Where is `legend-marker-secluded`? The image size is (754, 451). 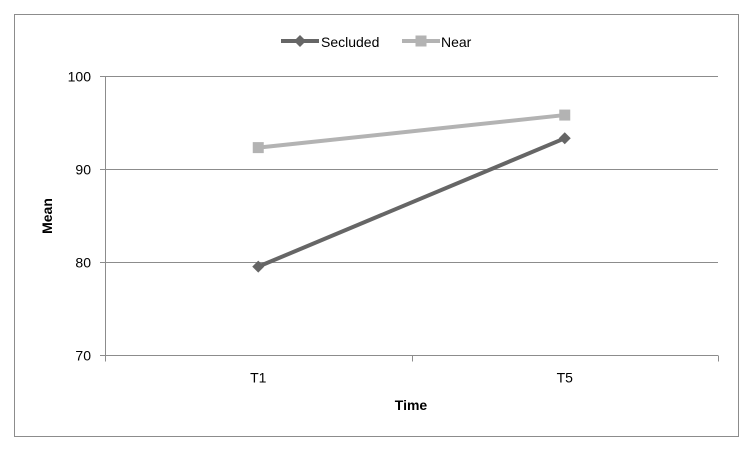 legend-marker-secluded is located at coordinates (300, 41).